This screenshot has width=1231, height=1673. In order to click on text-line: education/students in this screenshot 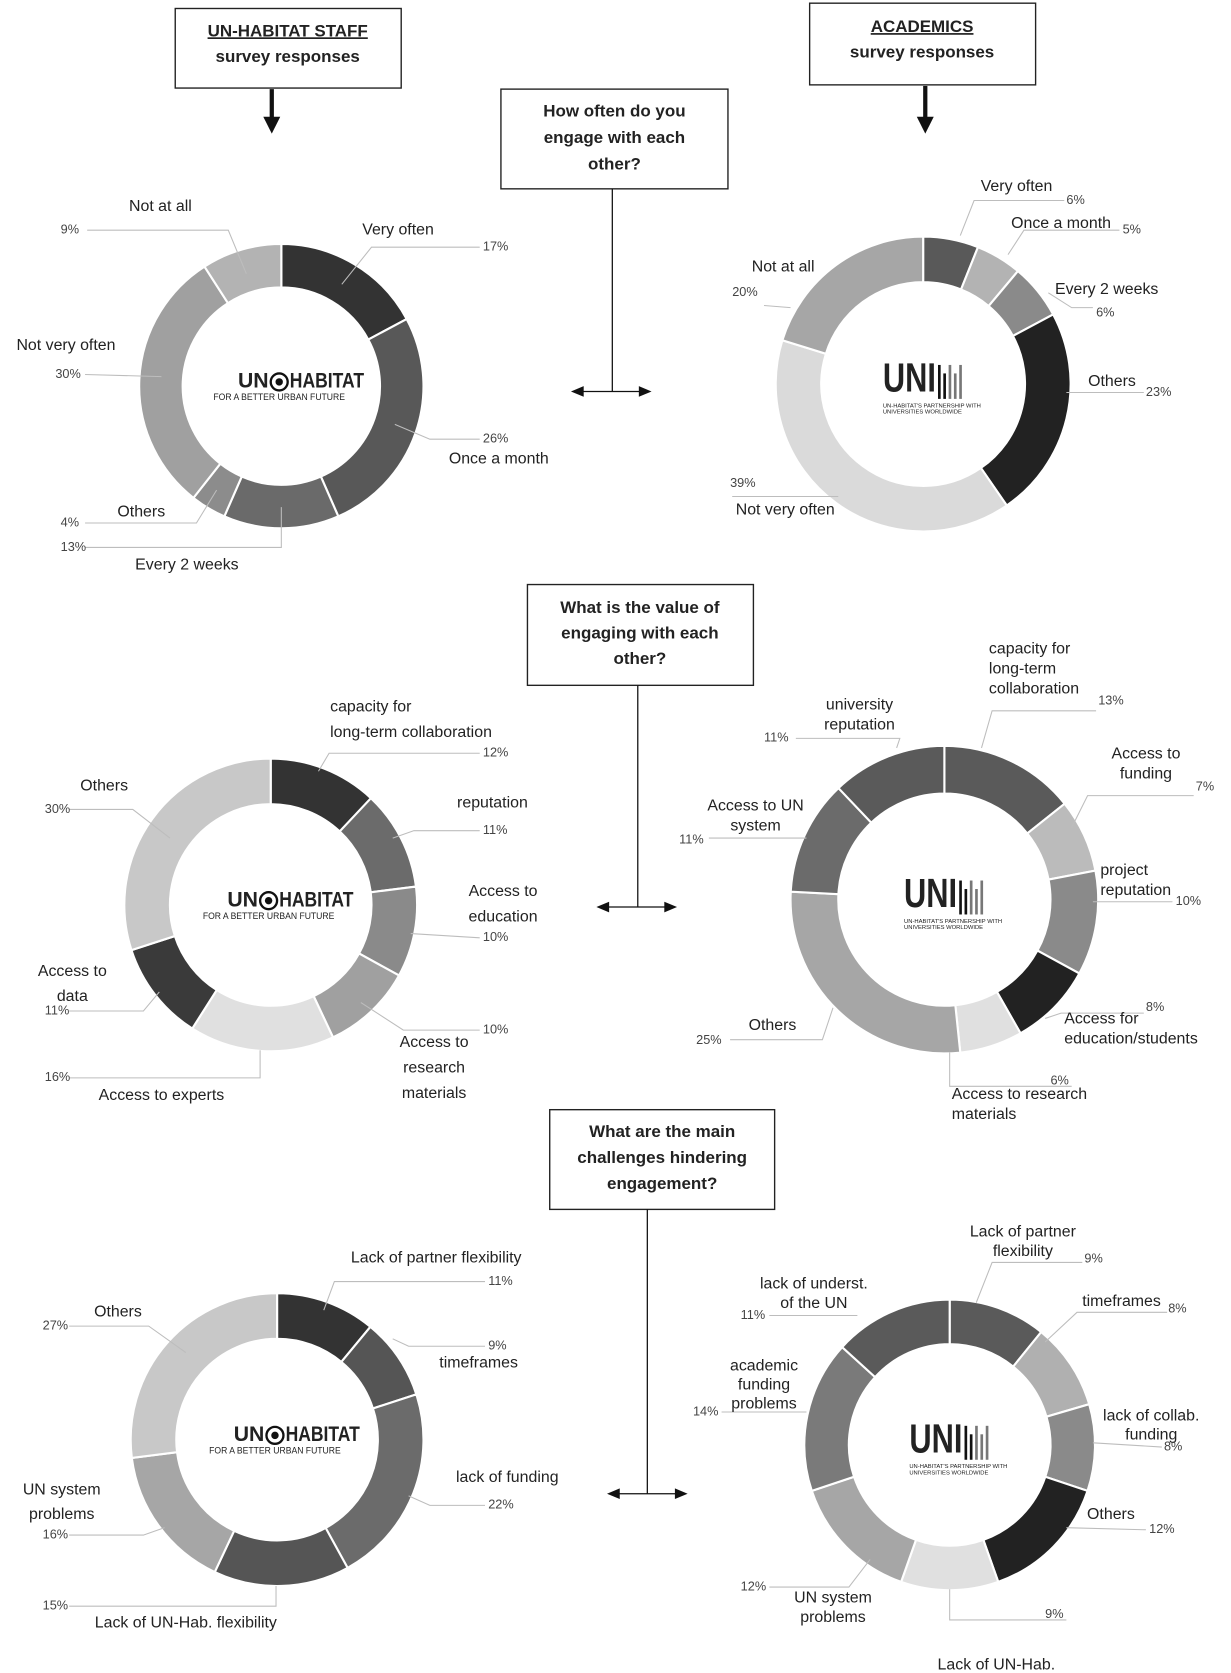, I will do `click(1131, 1039)`.